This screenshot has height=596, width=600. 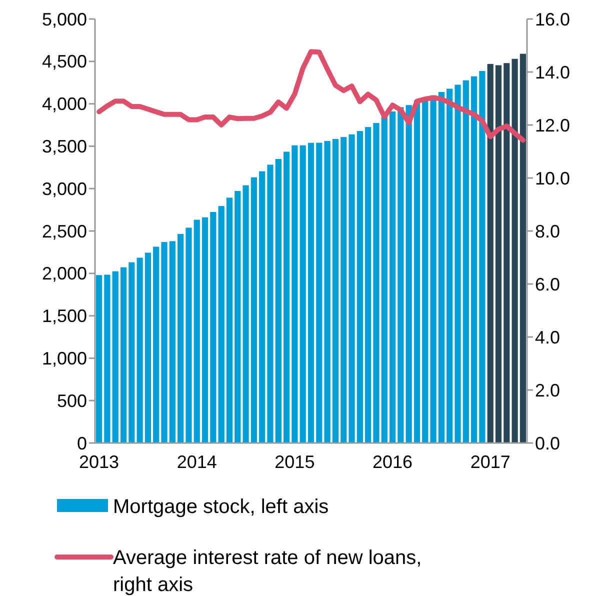 What do you see at coordinates (64, 188) in the screenshot?
I see `y-tick-label: 3,000` at bounding box center [64, 188].